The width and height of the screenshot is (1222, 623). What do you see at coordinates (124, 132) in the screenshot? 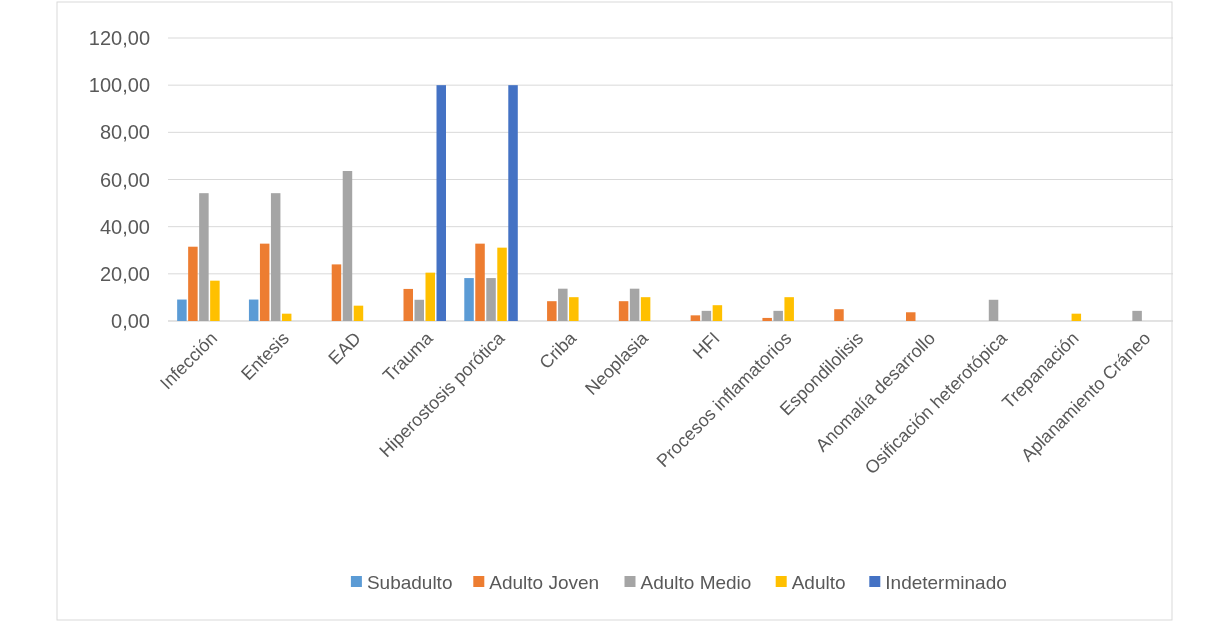
I see `y-tick-label: 80,00` at bounding box center [124, 132].